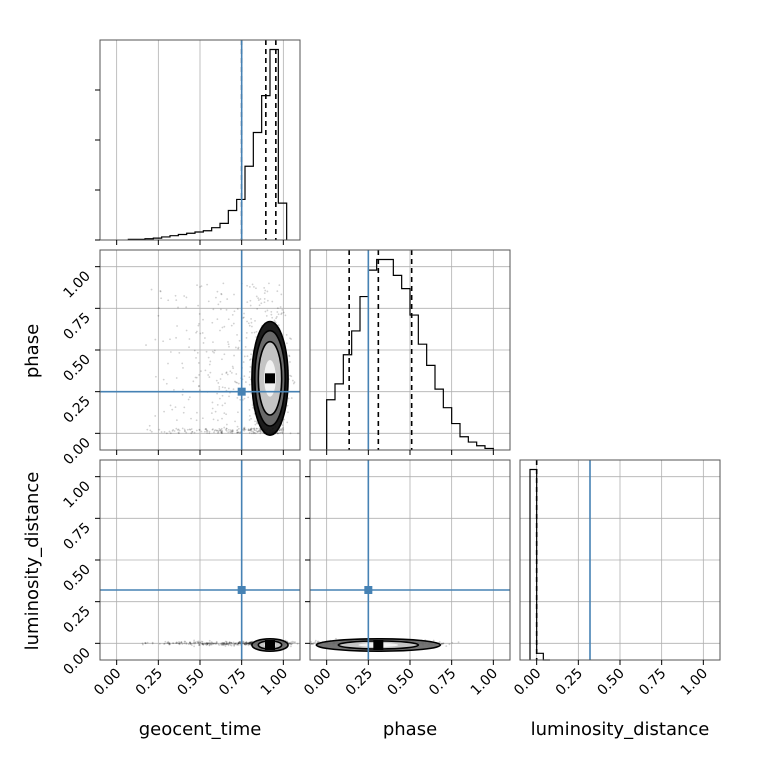 The image size is (760, 760). I want to click on density-panel-phase-vs-luminosity-distance: 0.00 0.25 0.50 0.75 1.00, so click(406, 579).